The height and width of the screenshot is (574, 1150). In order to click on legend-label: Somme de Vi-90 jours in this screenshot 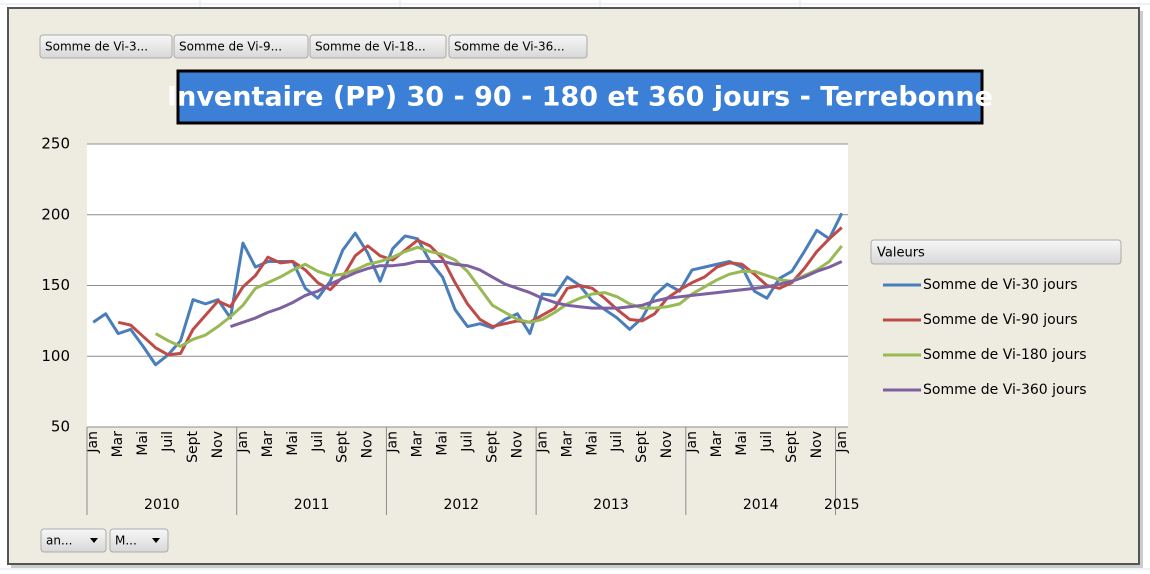, I will do `click(1000, 320)`.